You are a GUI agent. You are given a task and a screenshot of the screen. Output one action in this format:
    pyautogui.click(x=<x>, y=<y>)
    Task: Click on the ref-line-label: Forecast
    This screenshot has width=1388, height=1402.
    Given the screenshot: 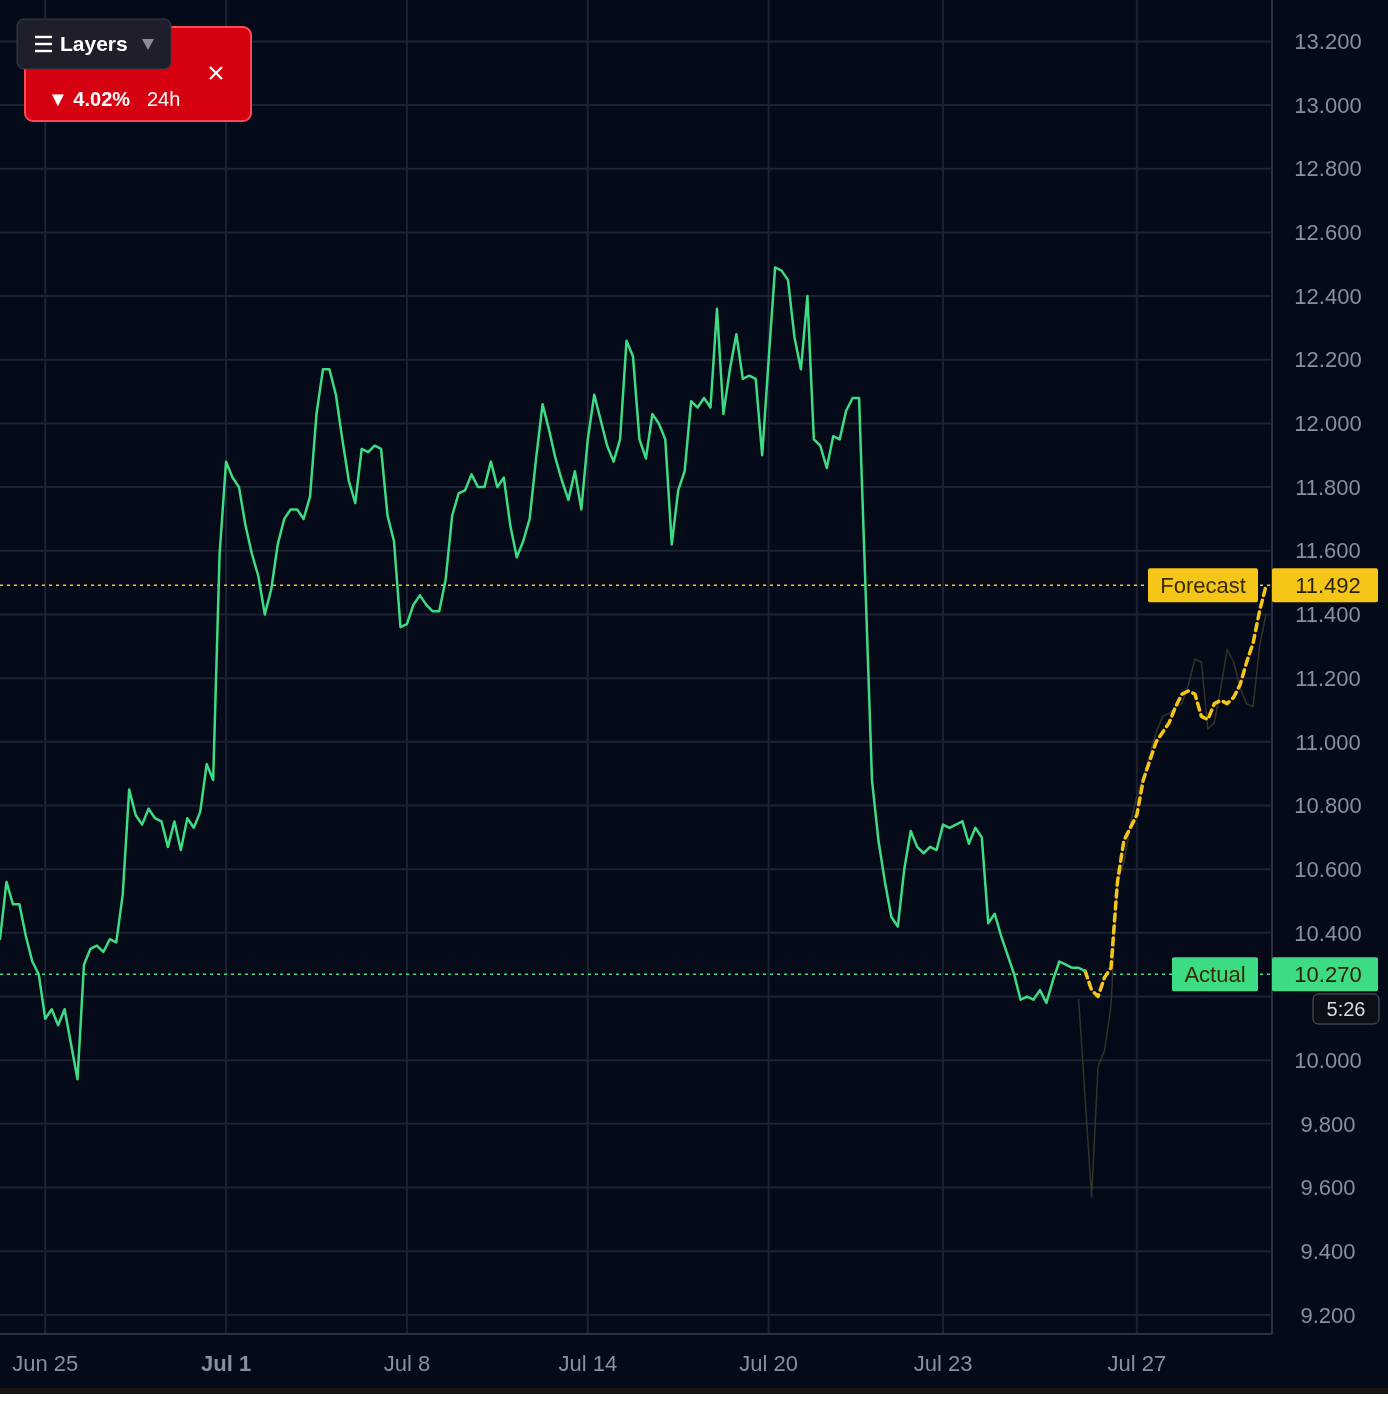 What is the action you would take?
    pyautogui.click(x=1203, y=585)
    